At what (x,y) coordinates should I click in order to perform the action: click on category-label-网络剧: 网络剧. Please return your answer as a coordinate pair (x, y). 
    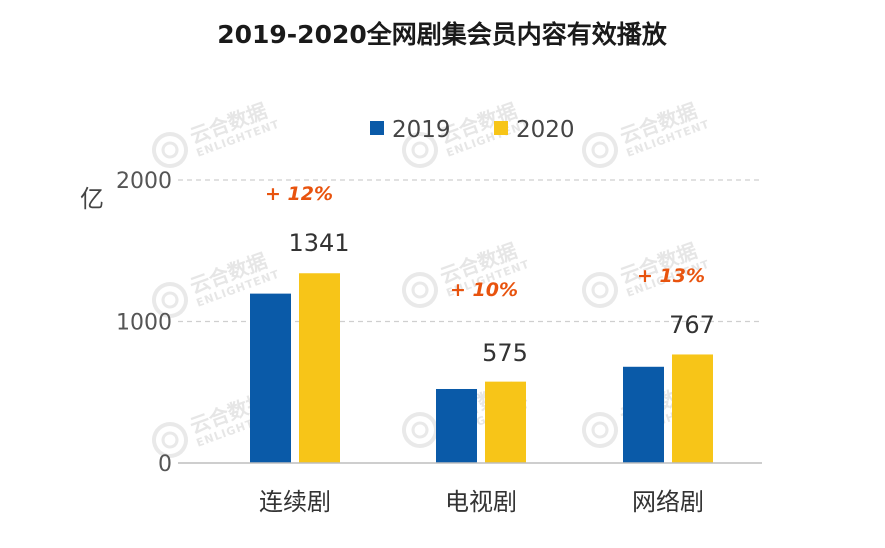
    Looking at the image, I should click on (668, 502).